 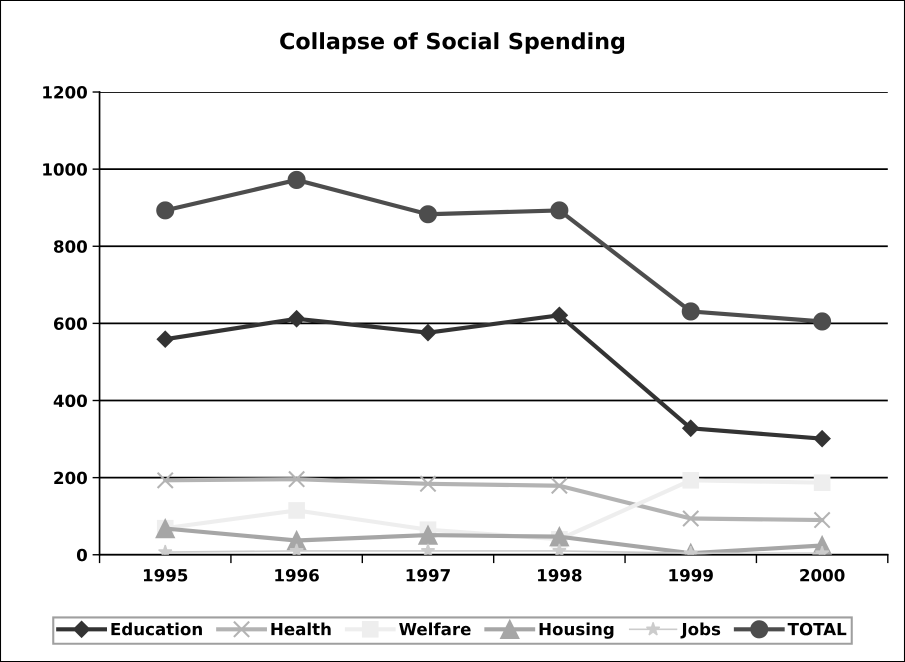 What do you see at coordinates (822, 575) in the screenshot?
I see `x-tick-label: 2000` at bounding box center [822, 575].